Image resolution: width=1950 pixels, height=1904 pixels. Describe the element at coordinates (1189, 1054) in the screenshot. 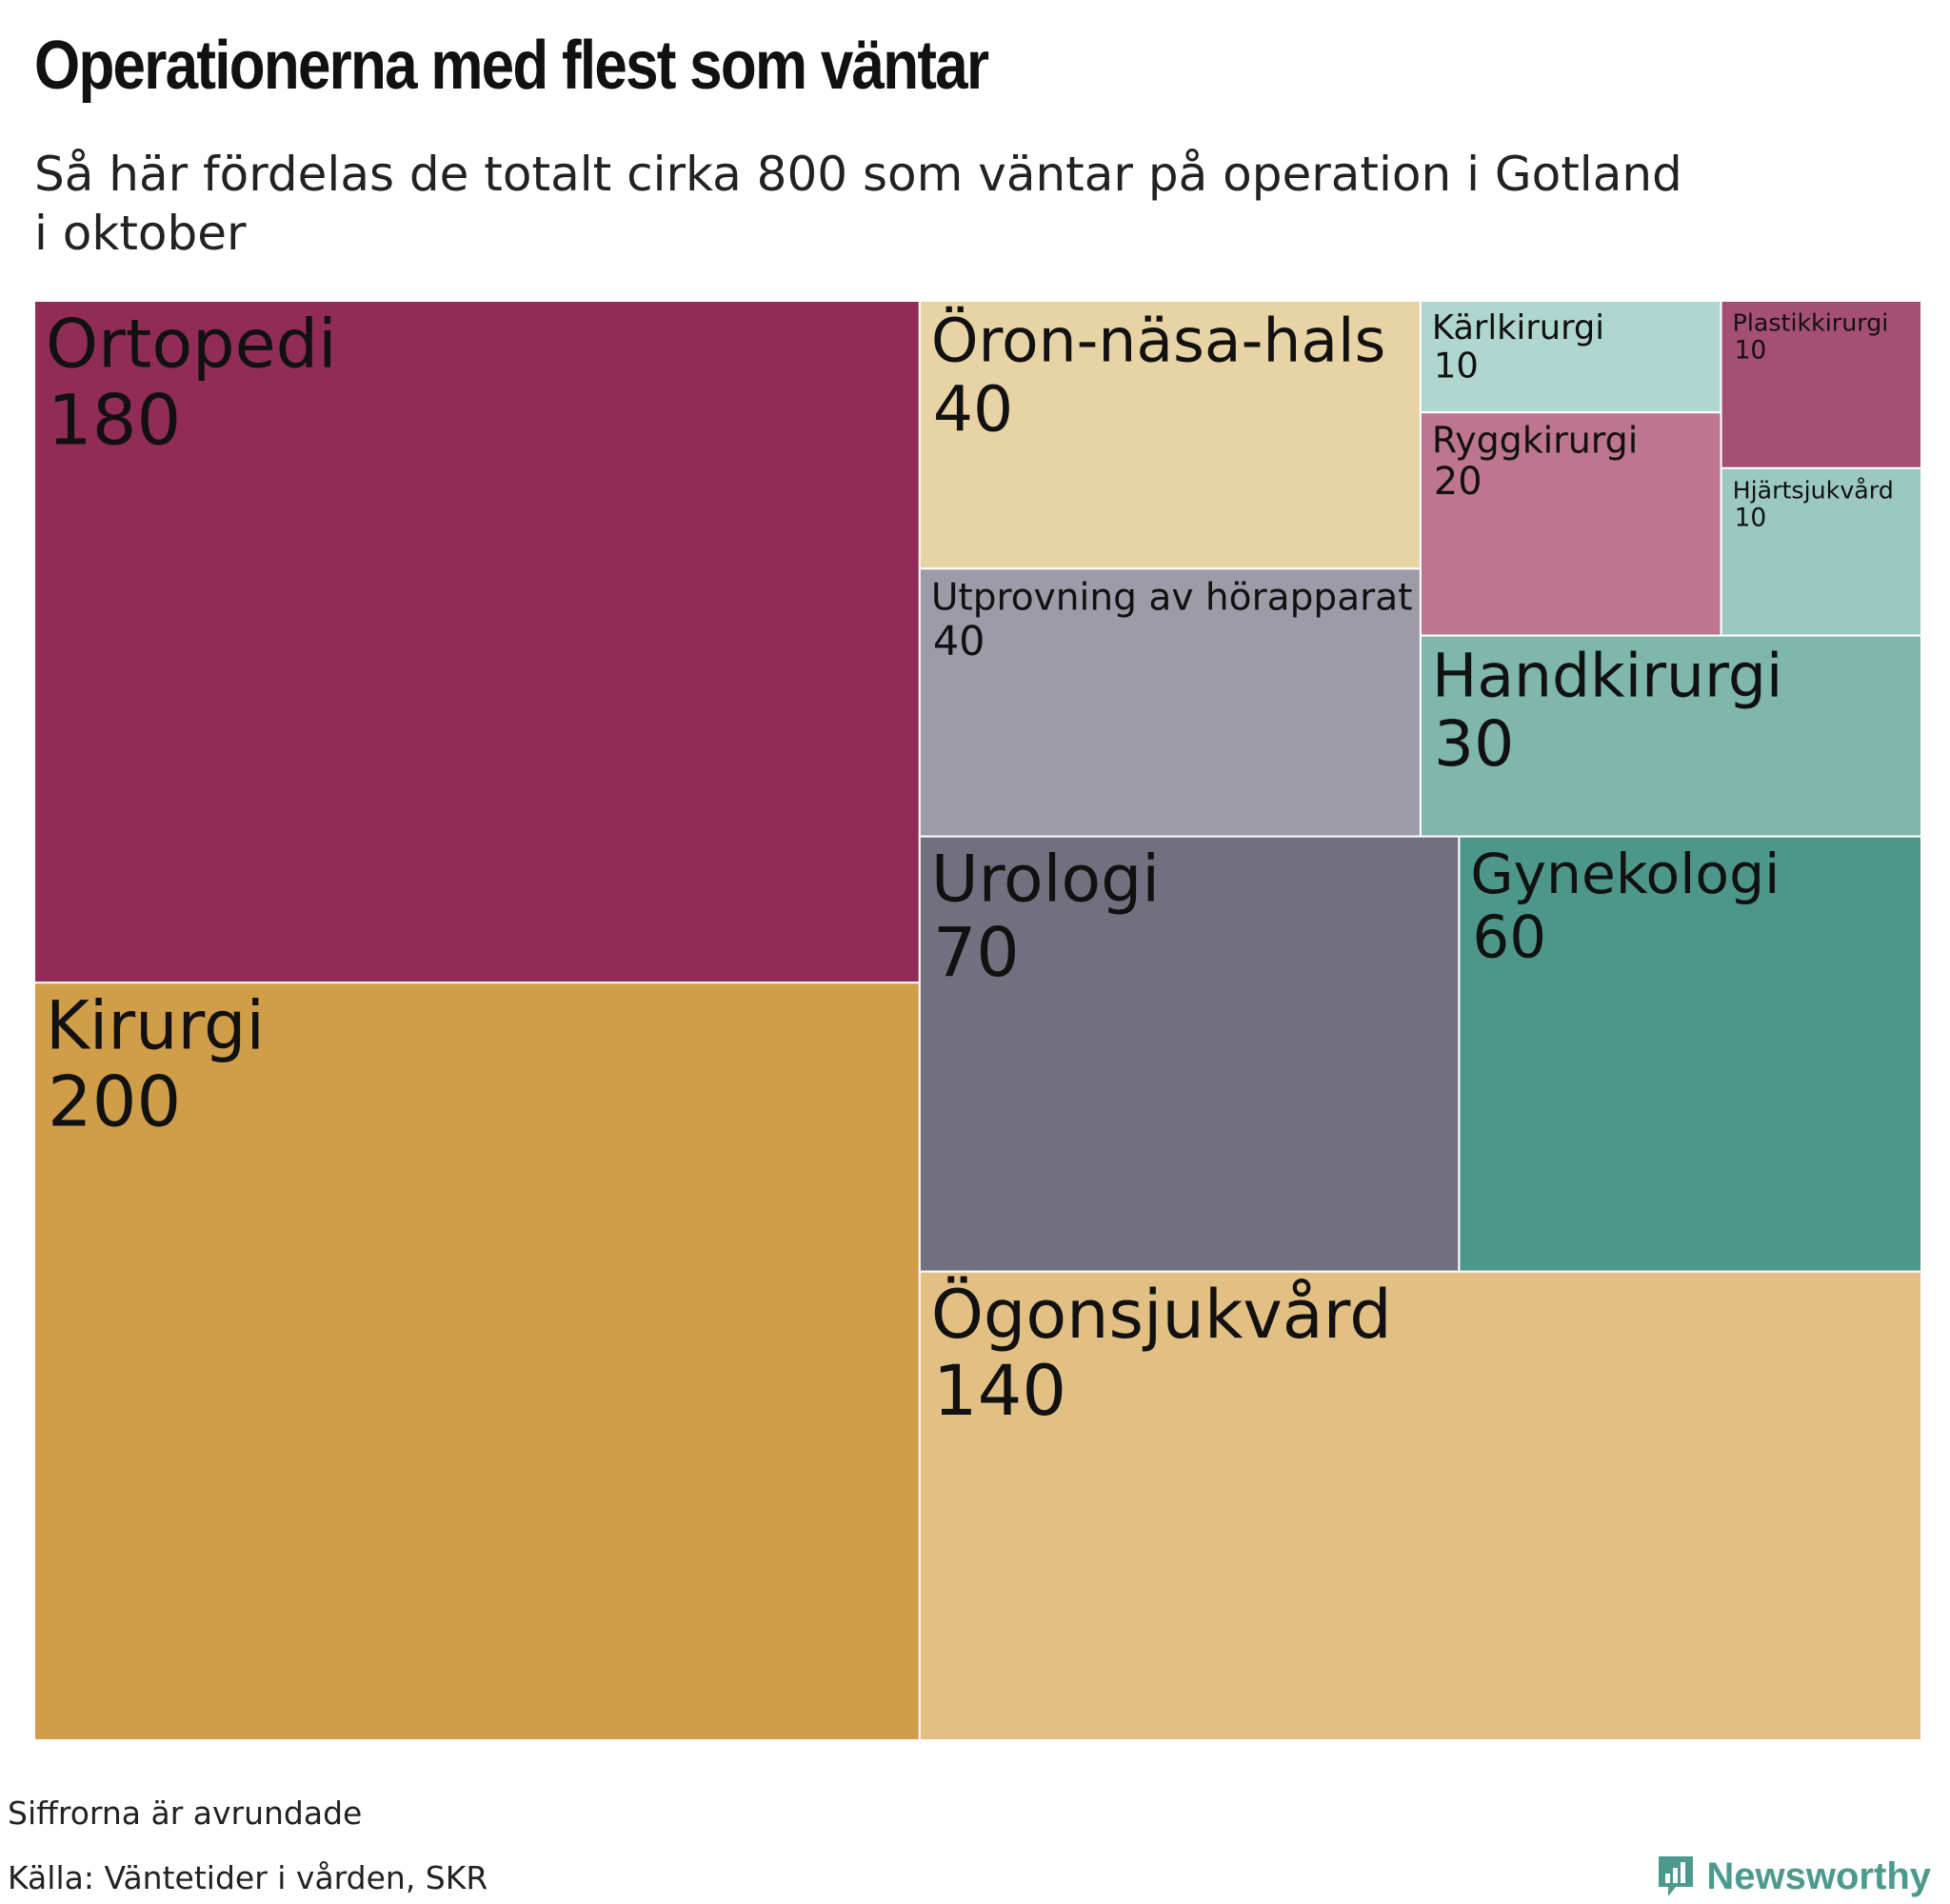

I see `treemap-cell-urologi` at that location.